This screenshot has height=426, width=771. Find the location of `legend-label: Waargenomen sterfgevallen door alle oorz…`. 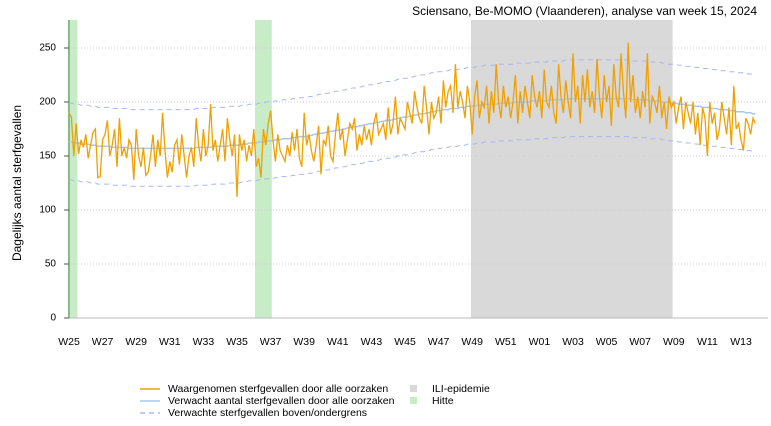

legend-label: Waargenomen sterfgevallen door alle oorz… is located at coordinates (278, 389).